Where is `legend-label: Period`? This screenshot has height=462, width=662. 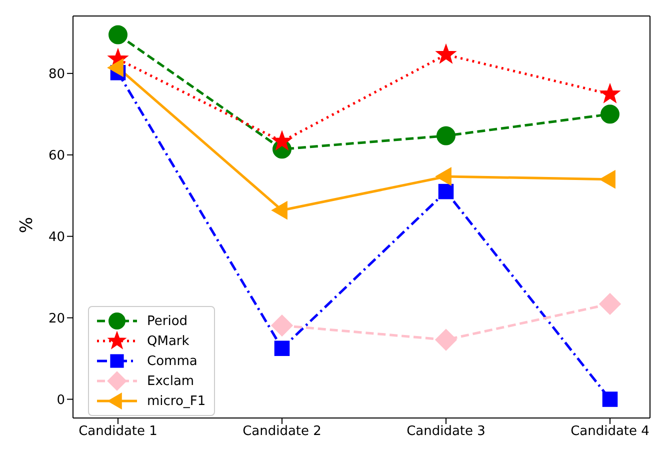
legend-label: Period is located at coordinates (167, 321).